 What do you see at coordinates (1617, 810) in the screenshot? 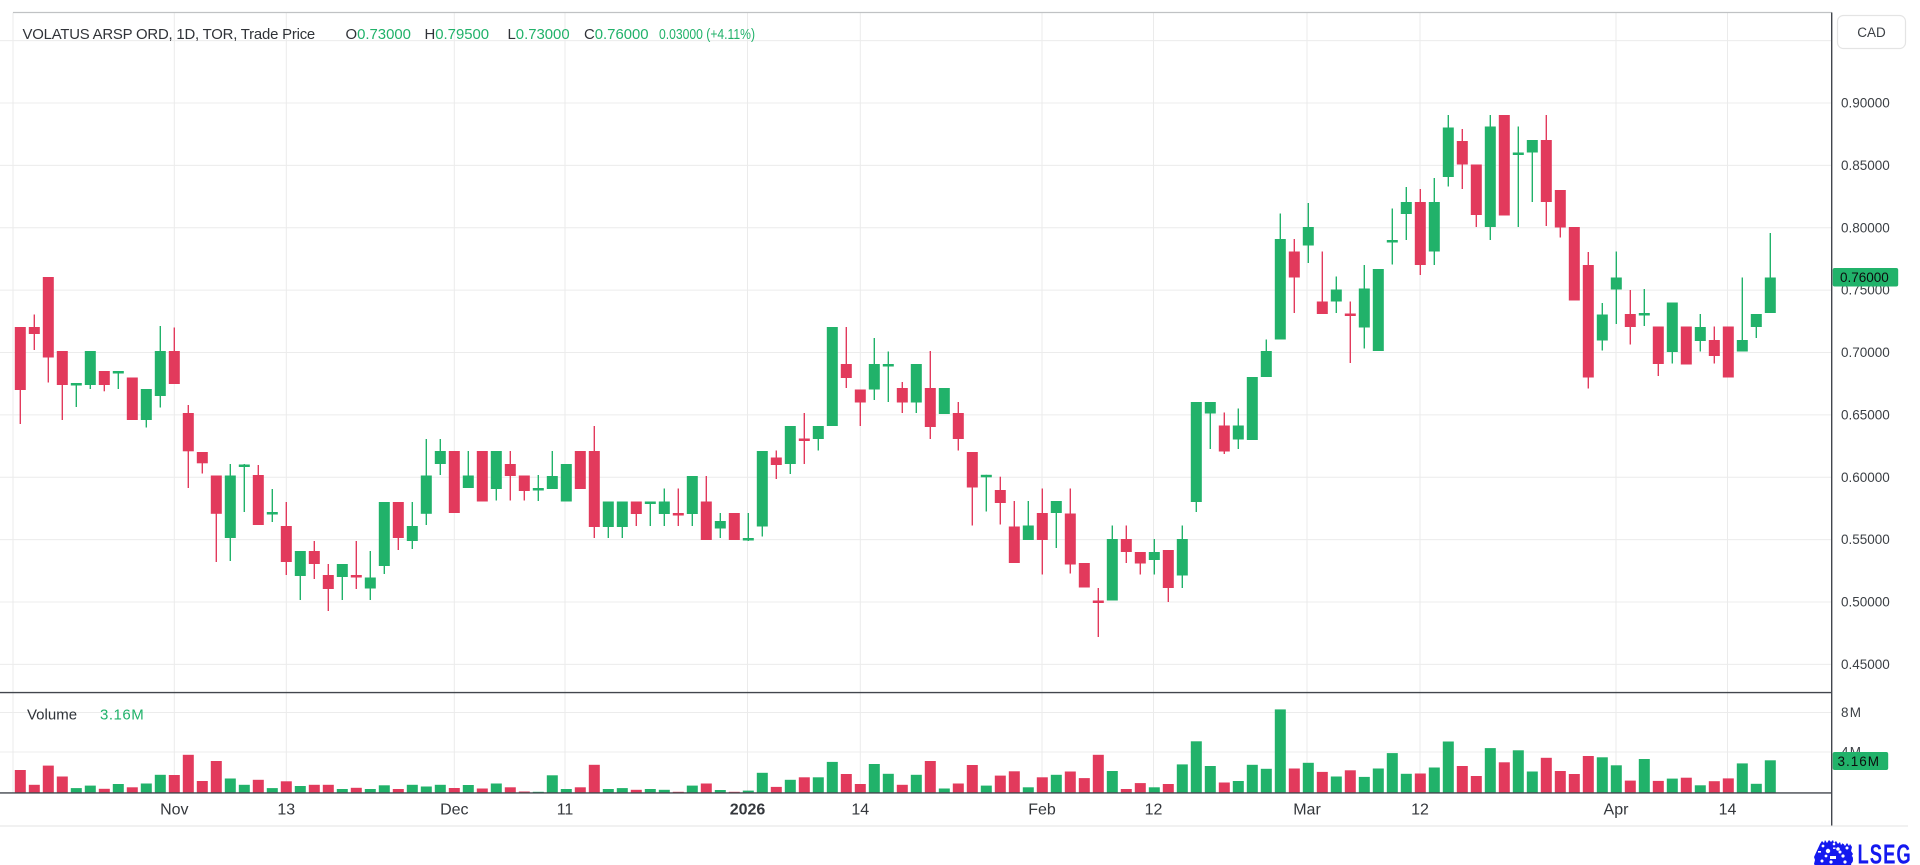
I see `svg-text: Apr` at bounding box center [1617, 810].